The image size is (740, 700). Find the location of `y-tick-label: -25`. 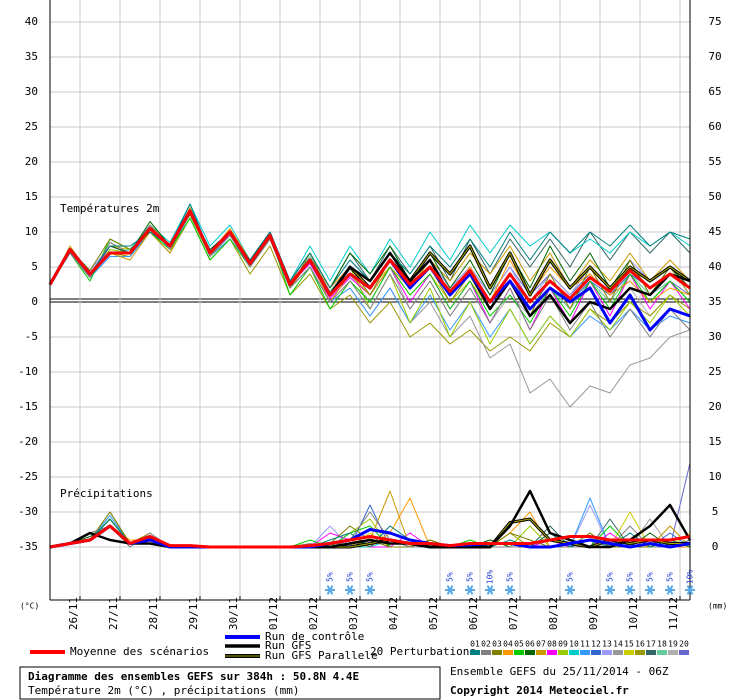

y-tick-label: -25 is located at coordinates (28, 476).